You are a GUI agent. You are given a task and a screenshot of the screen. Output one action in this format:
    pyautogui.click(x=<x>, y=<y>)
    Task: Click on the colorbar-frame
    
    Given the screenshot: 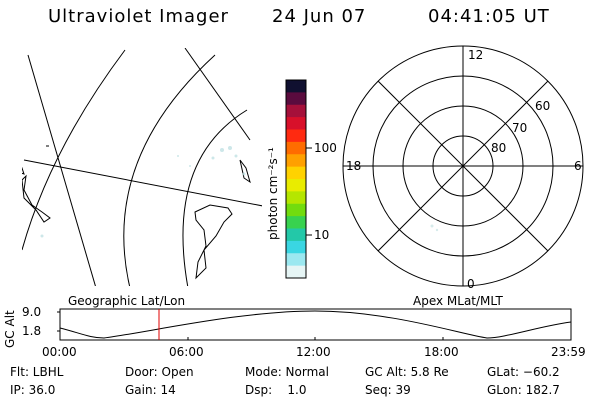 What is the action you would take?
    pyautogui.click(x=296, y=179)
    